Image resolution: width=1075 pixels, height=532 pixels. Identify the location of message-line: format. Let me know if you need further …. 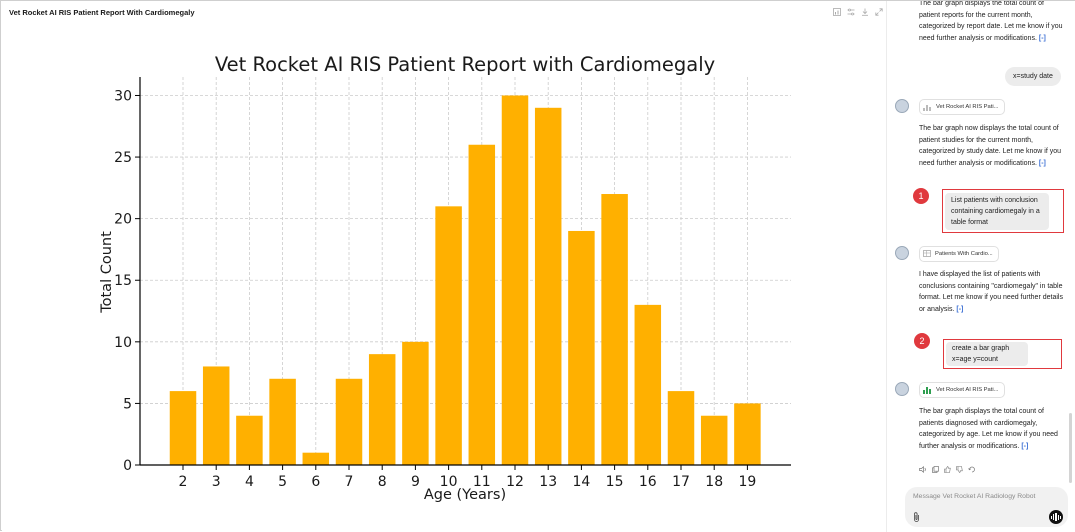
(991, 298).